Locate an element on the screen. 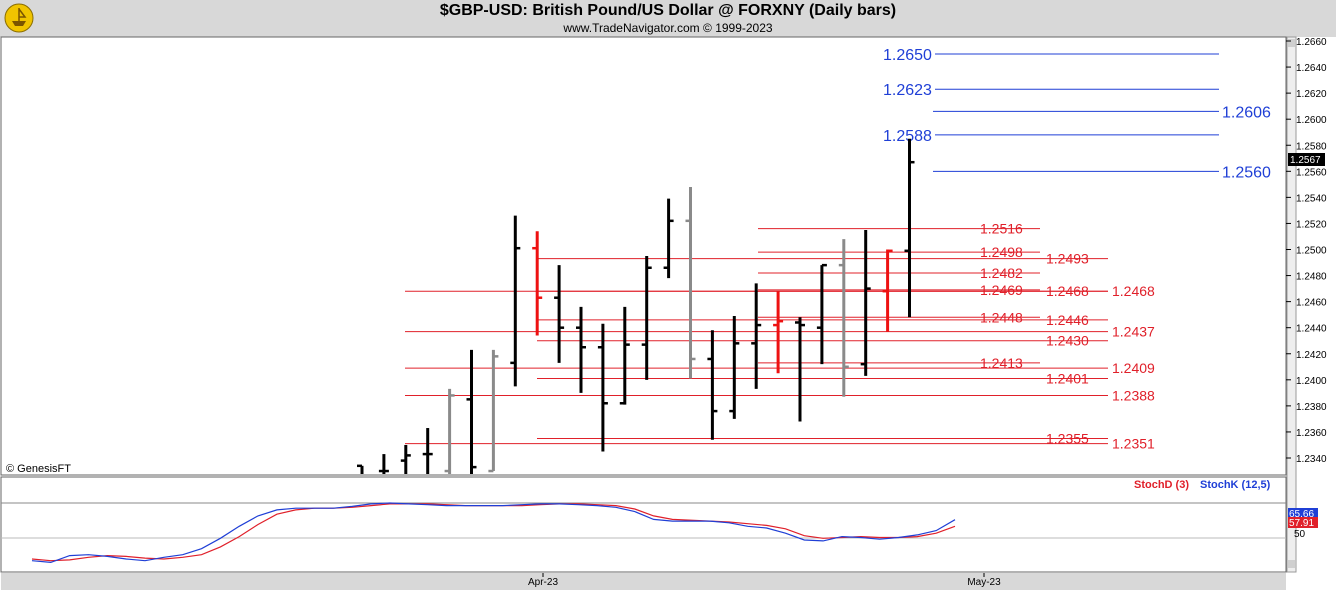  x-axis-ticks: Apr-23 May-23 is located at coordinates (764, 580).